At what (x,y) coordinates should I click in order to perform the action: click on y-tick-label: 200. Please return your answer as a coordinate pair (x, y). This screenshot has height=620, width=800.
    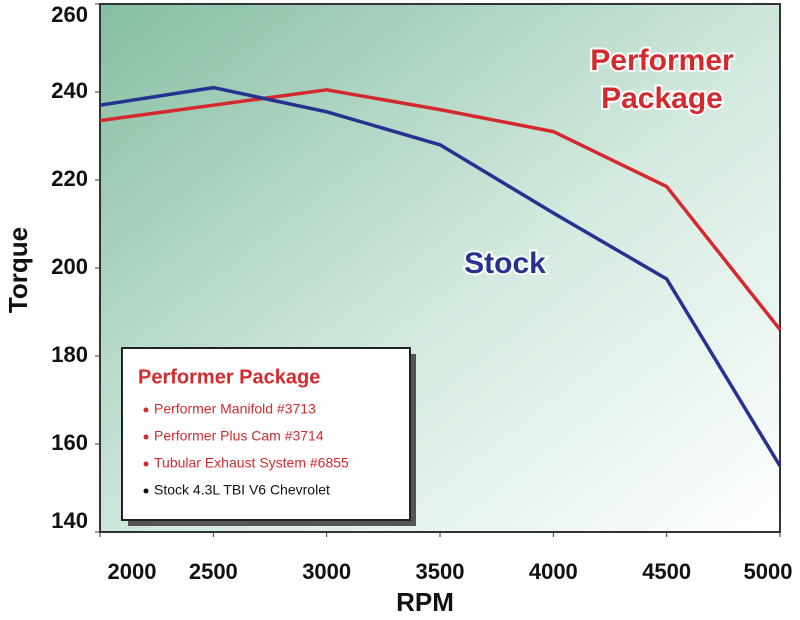
    Looking at the image, I should click on (69, 266).